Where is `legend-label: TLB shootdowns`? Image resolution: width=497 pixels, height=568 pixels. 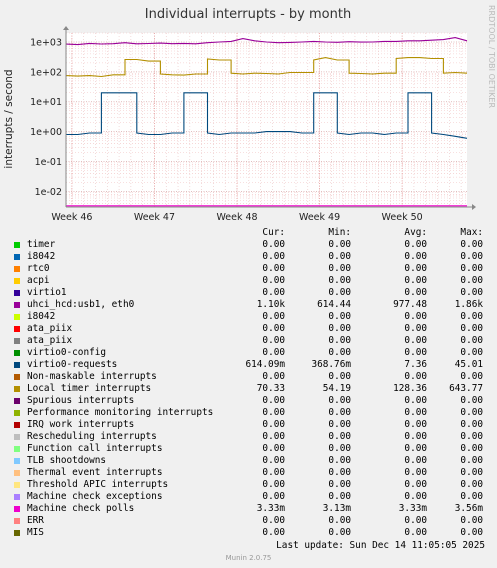
legend-label: TLB shootdowns is located at coordinates (67, 460).